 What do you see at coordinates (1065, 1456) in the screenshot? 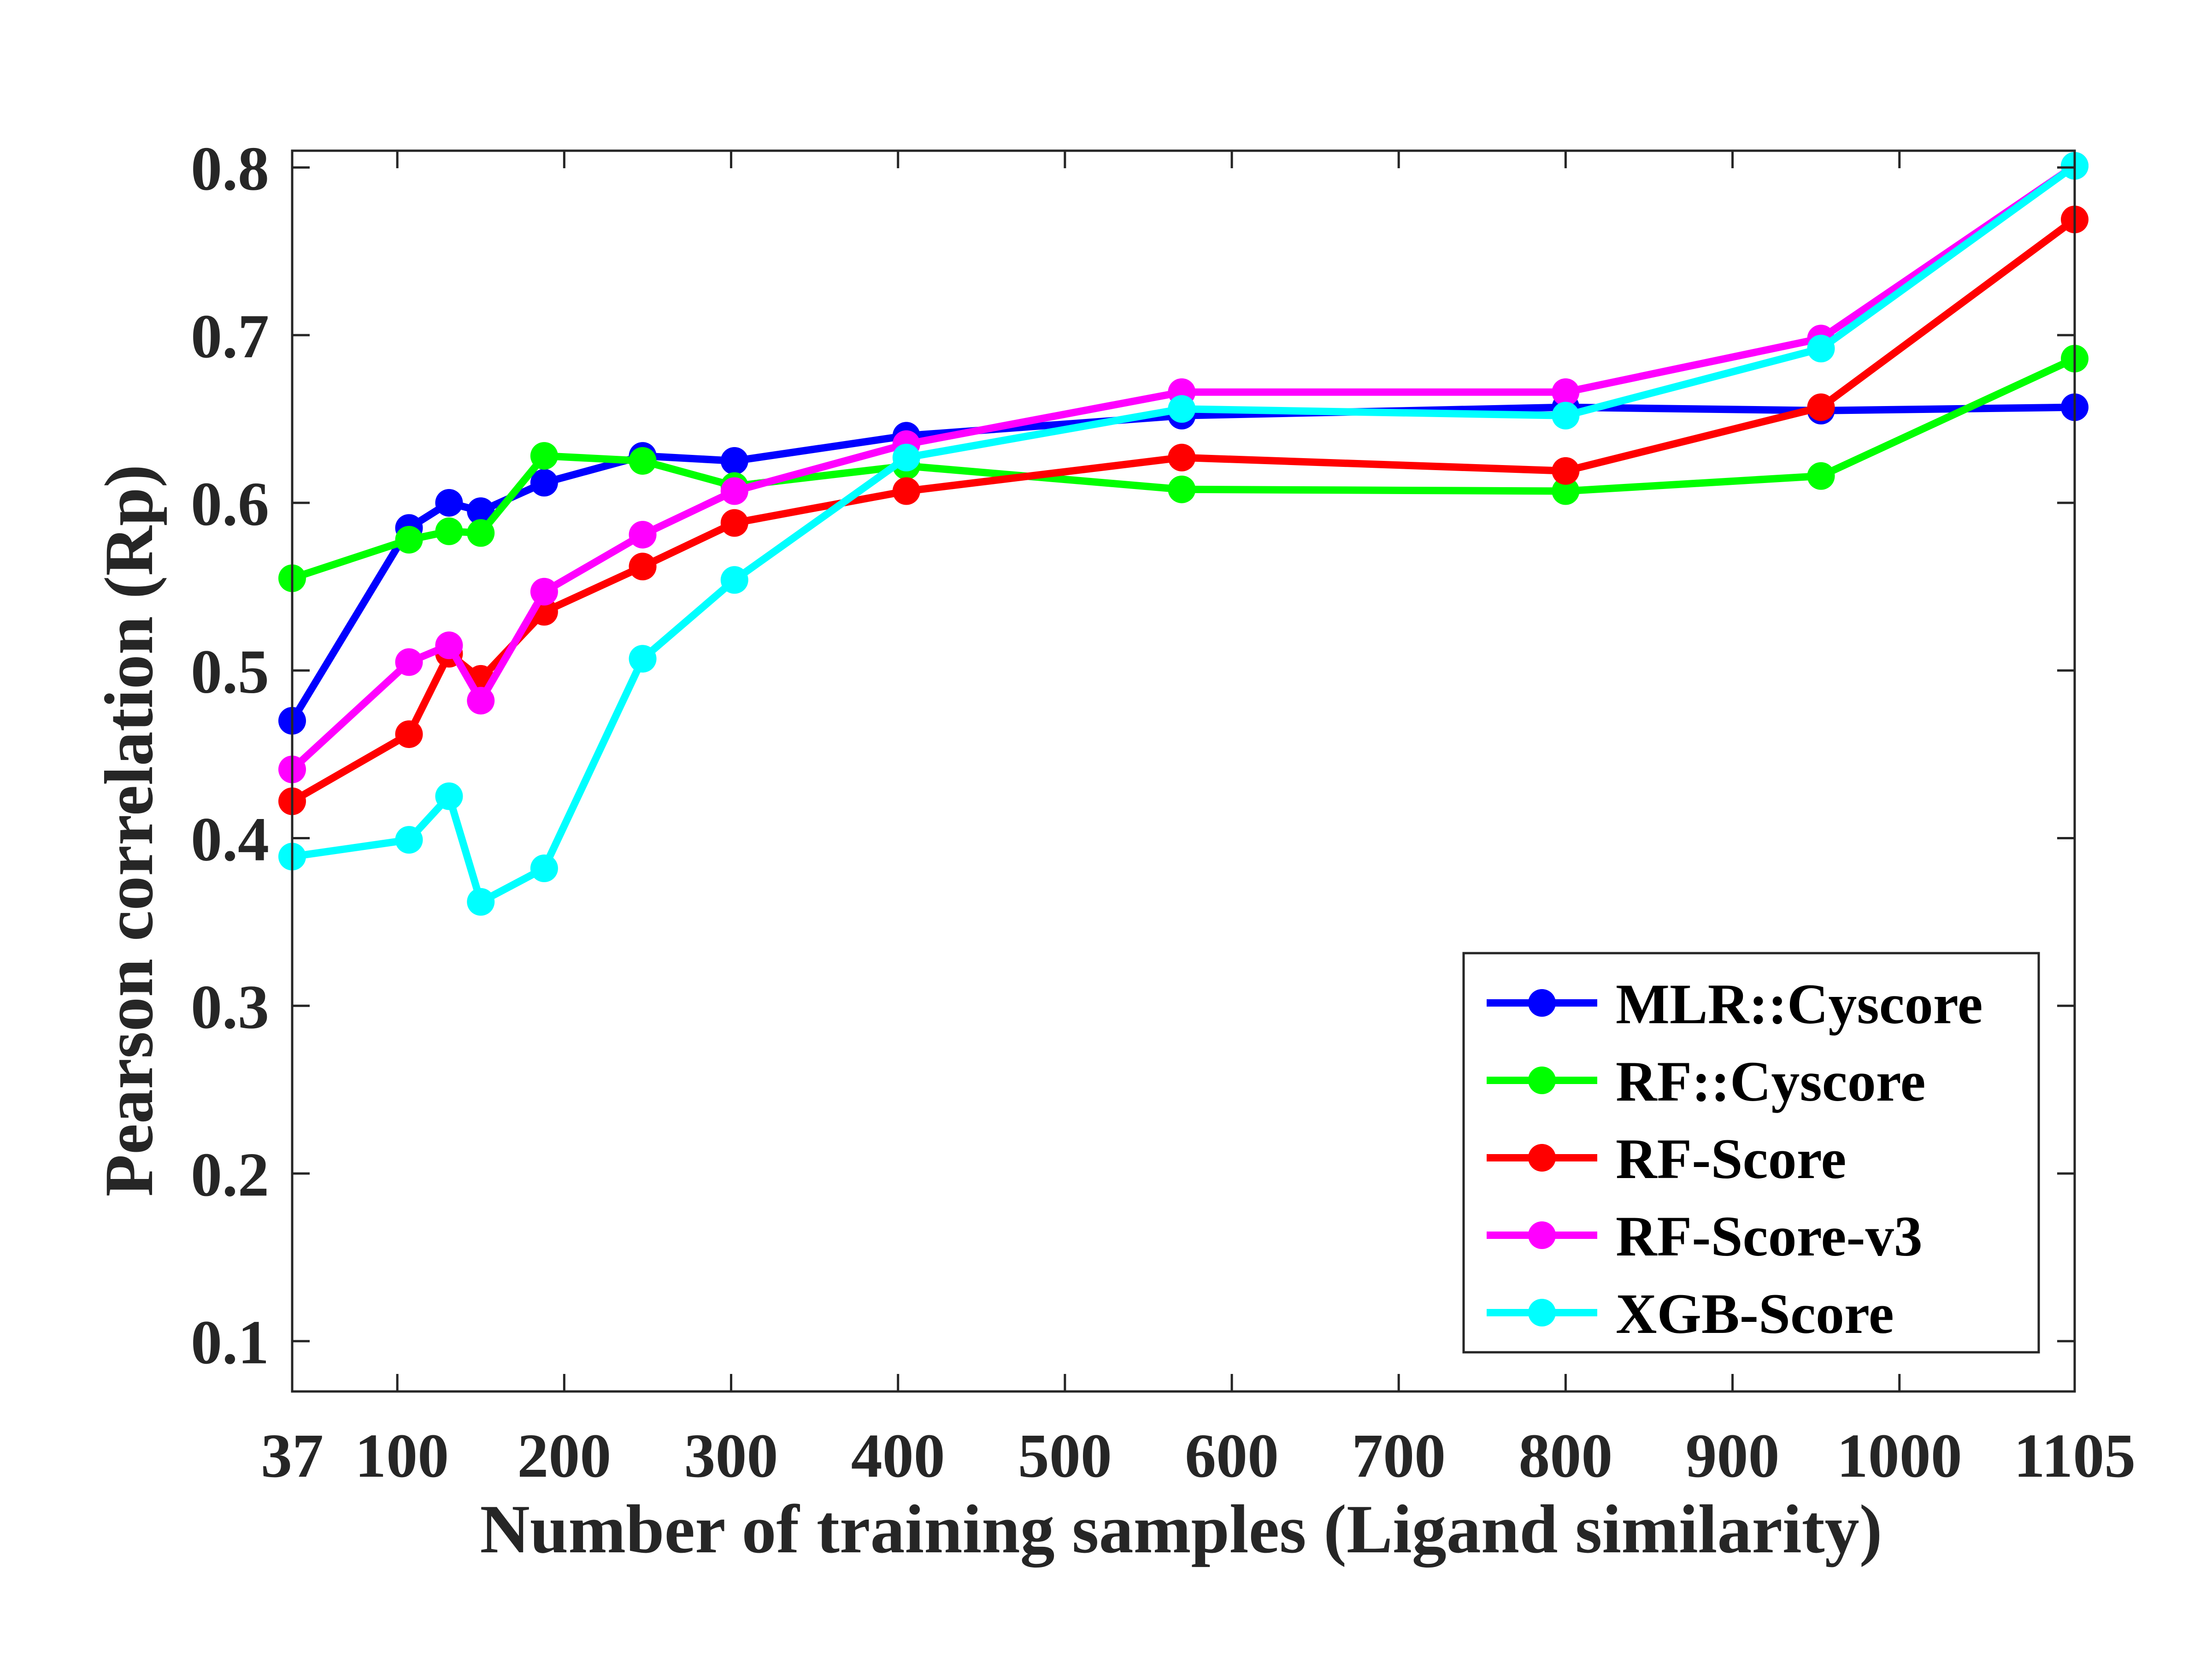
I see `x-tick-label: 500` at bounding box center [1065, 1456].